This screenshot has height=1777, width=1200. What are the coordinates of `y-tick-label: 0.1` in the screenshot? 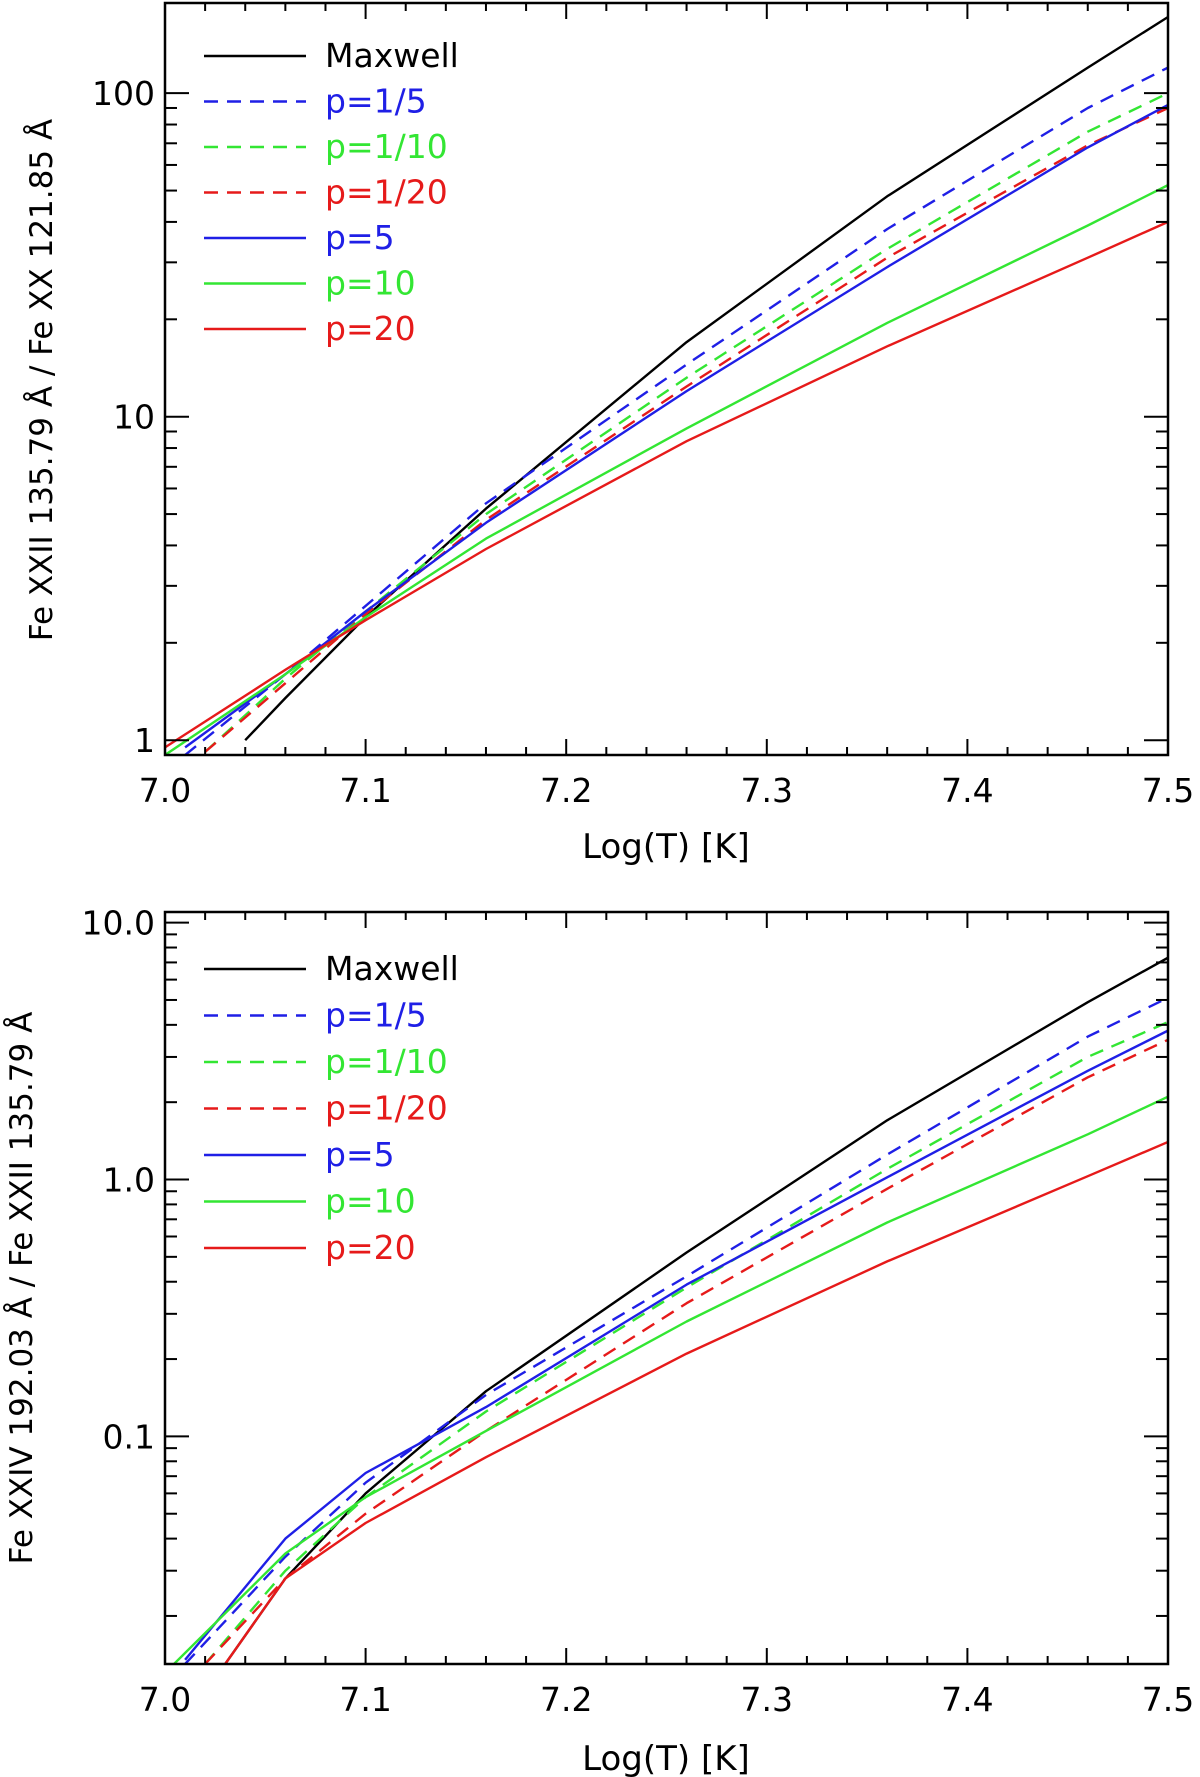 It's located at (129, 1436).